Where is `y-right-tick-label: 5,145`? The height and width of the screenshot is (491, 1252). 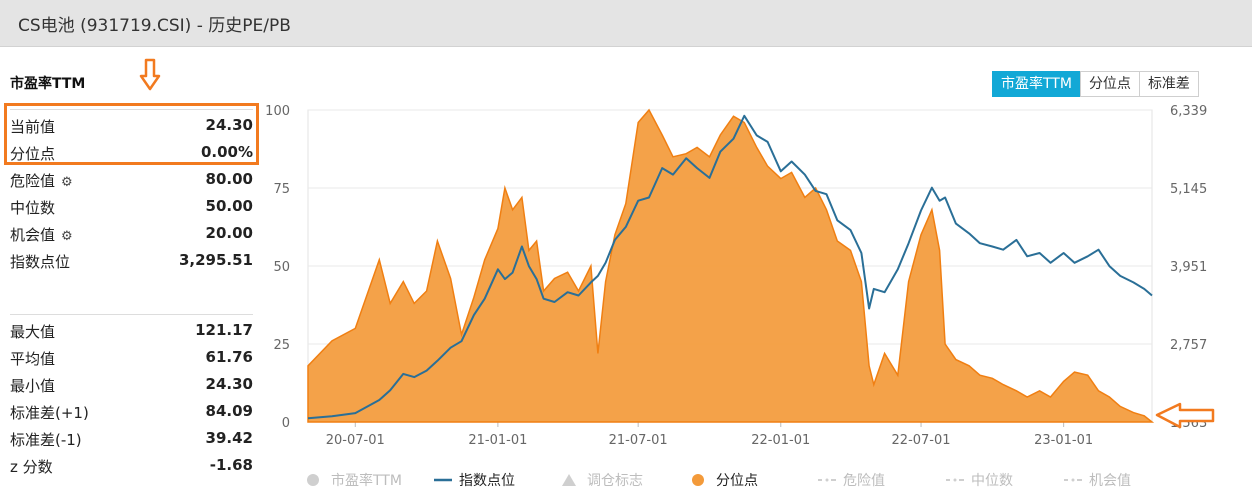
y-right-tick-label: 5,145 is located at coordinates (1188, 189).